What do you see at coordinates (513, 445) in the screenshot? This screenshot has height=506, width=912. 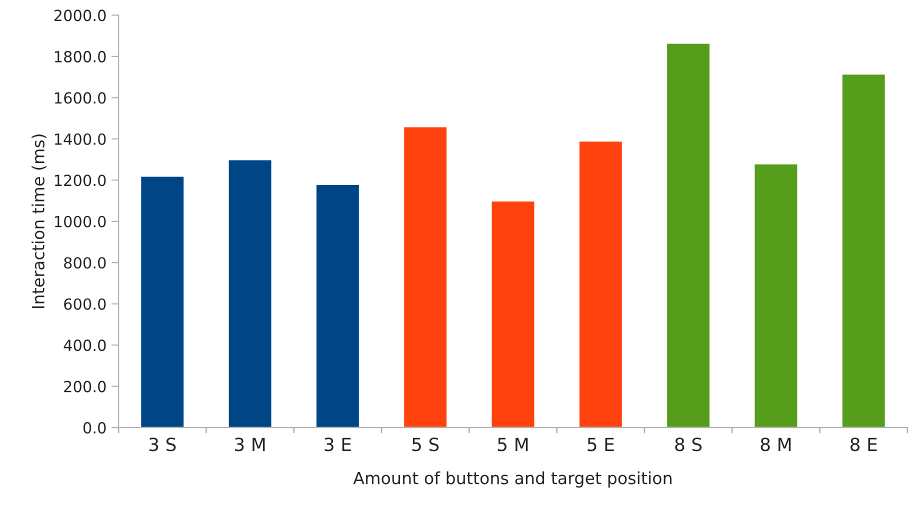 I see `x-tick-label: 5 M` at bounding box center [513, 445].